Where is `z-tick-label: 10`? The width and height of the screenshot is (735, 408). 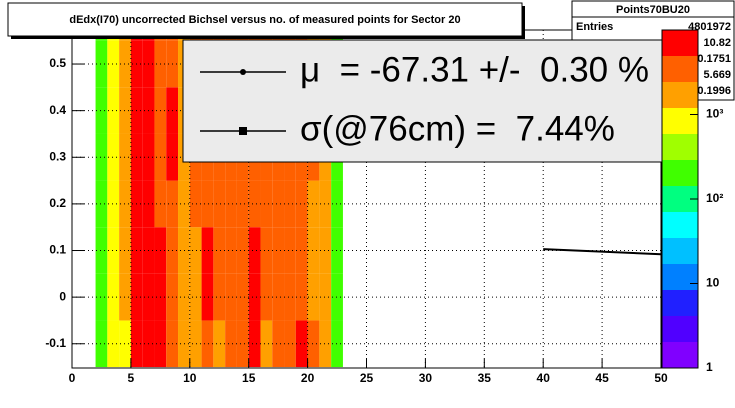
z-tick-label: 10 is located at coordinates (713, 283).